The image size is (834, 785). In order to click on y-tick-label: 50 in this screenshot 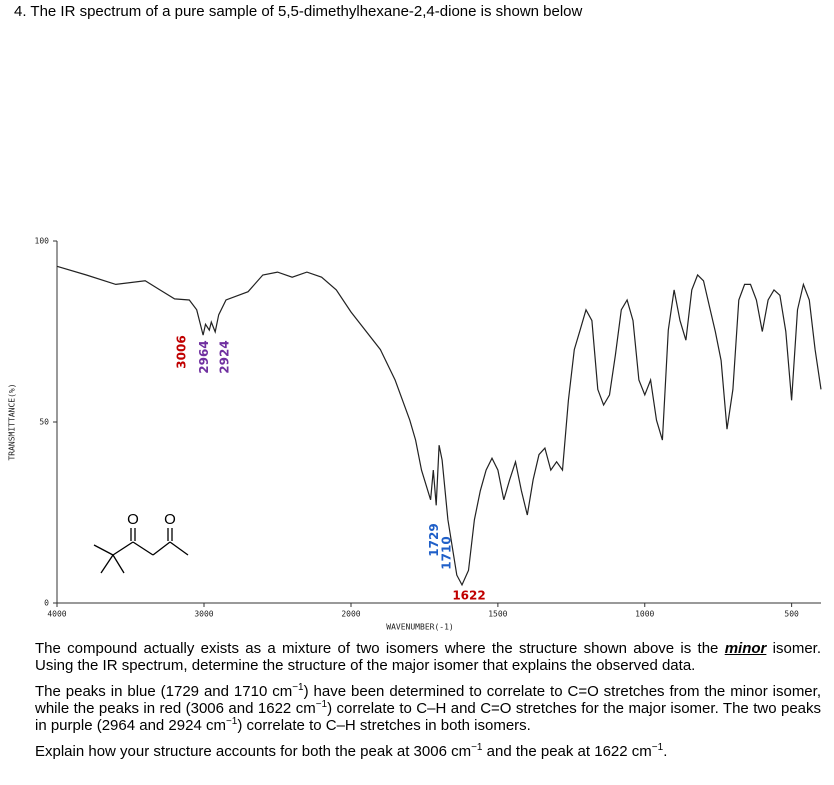, I will do `click(44, 422)`.